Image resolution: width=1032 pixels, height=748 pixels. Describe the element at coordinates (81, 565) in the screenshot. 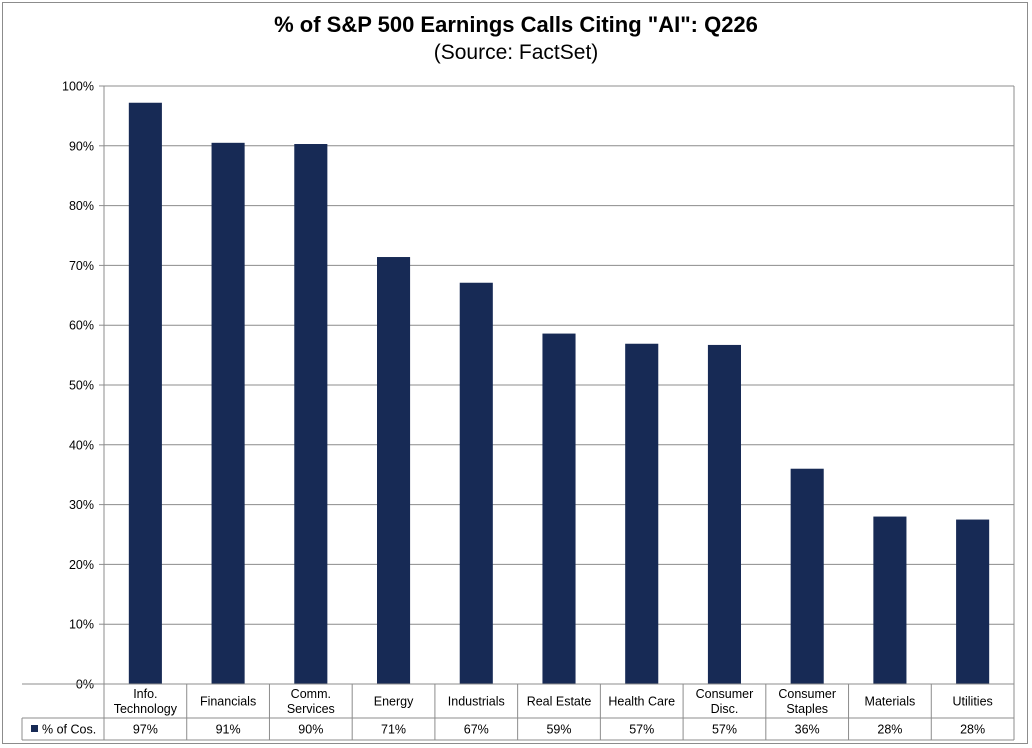

I see `y-tick-label: 20%` at that location.